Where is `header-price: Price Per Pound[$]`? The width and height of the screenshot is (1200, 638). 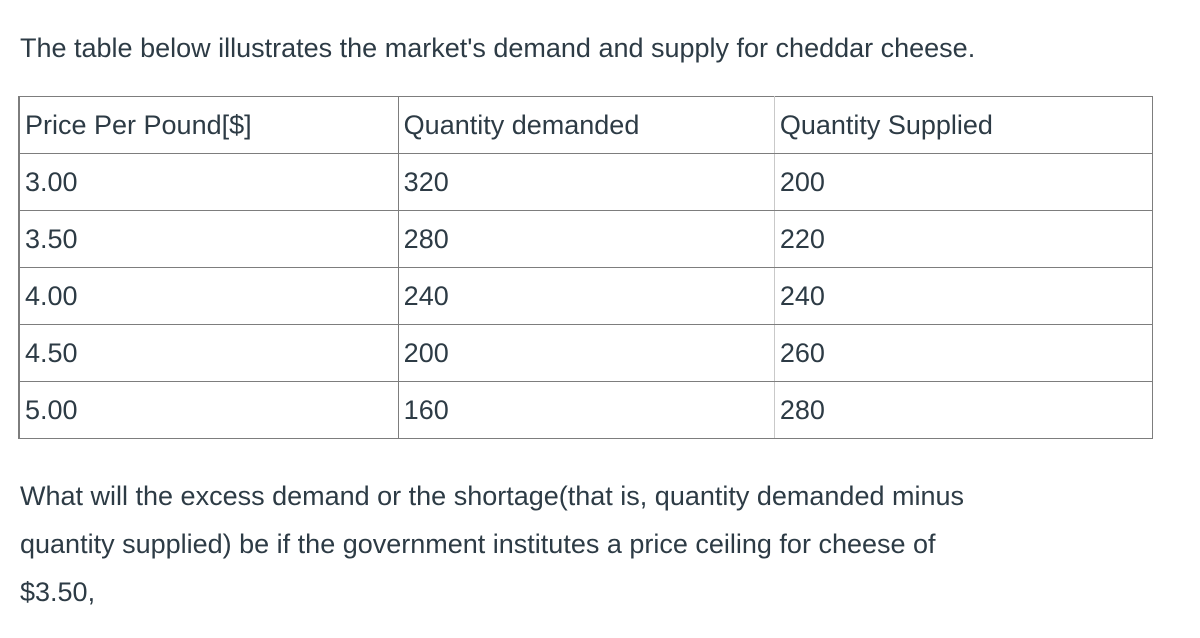 header-price: Price Per Pound[$] is located at coordinates (208, 125).